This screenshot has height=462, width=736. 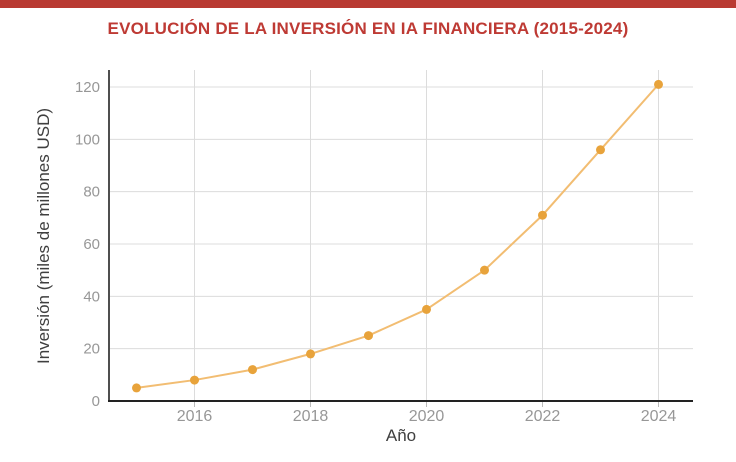 I want to click on x-tick-label: 2016, so click(x=195, y=416).